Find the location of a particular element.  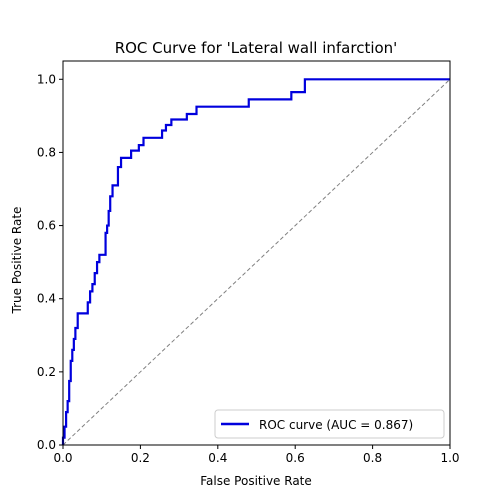

legend: ROC curve (AUC = 0.867) is located at coordinates (329, 424).